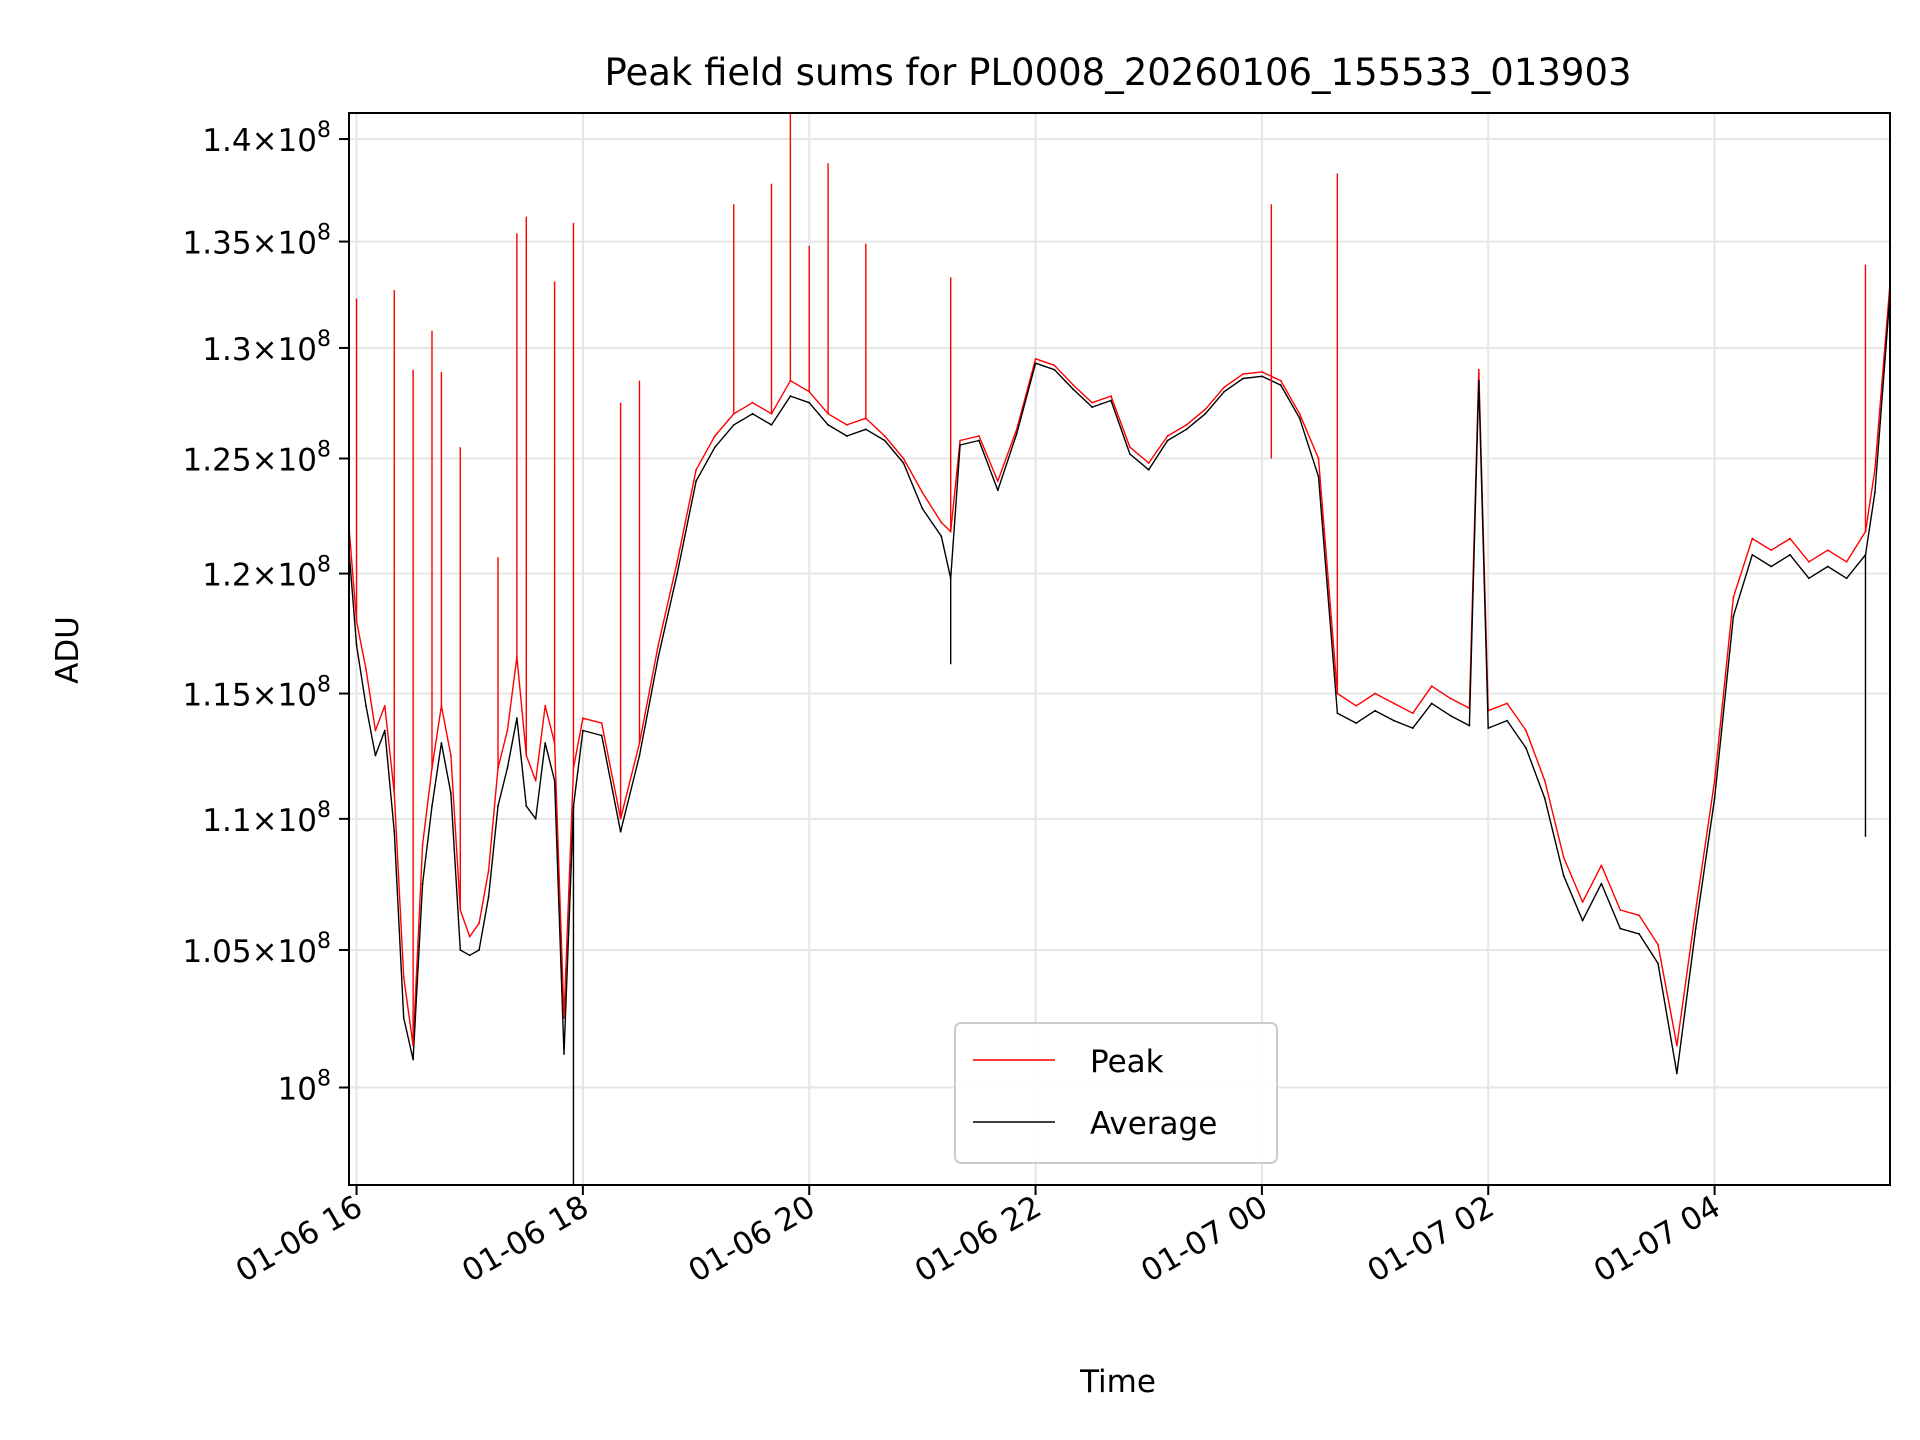 The width and height of the screenshot is (1920, 1440). What do you see at coordinates (257, 458) in the screenshot?
I see `y-tick-label: 1.25×108` at bounding box center [257, 458].